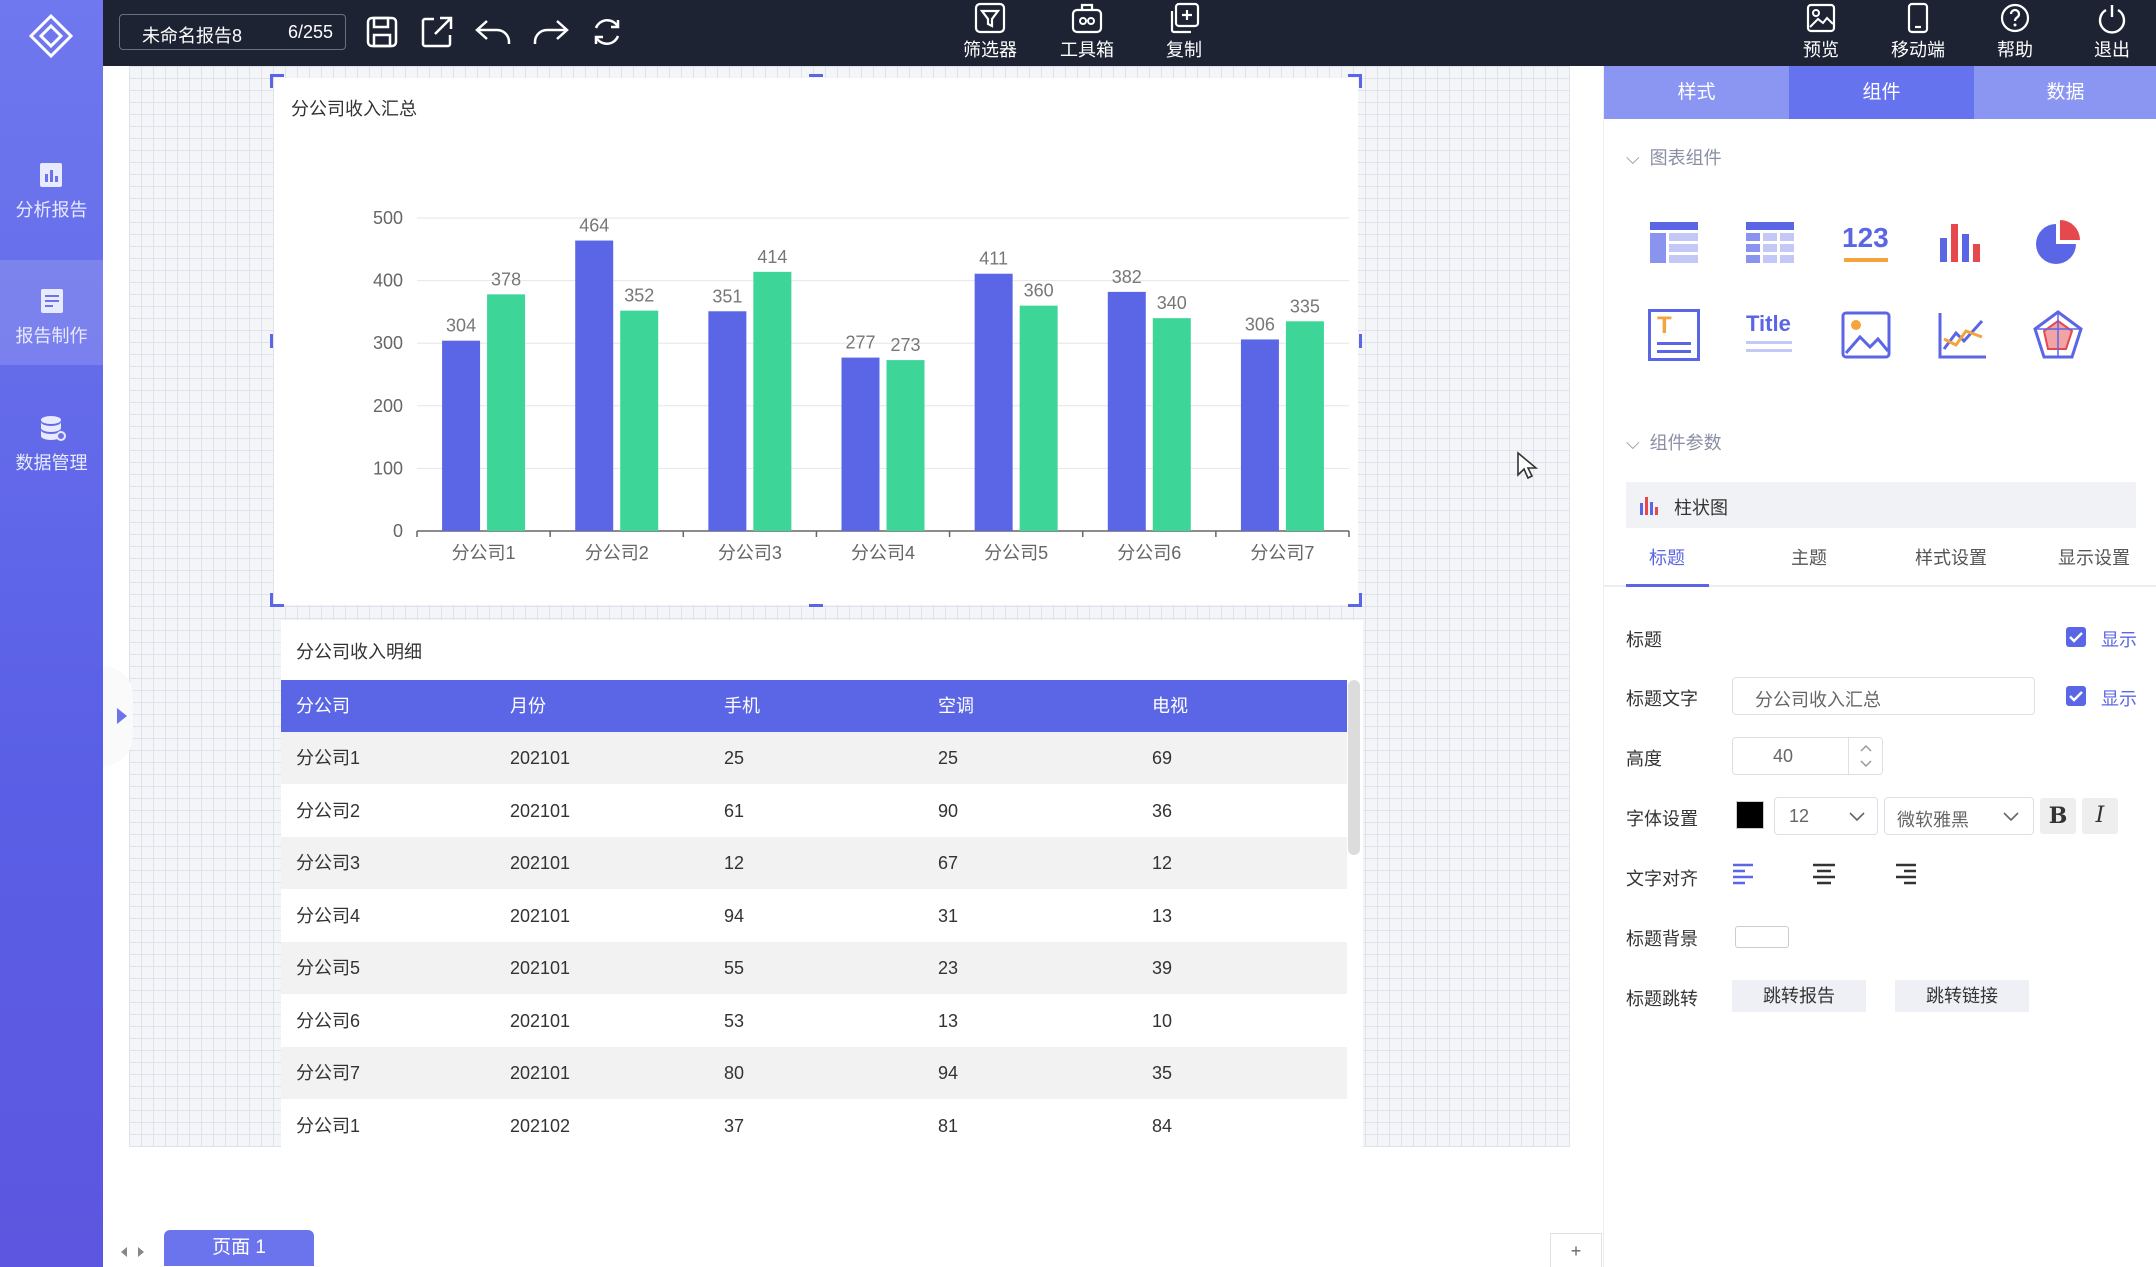 This screenshot has height=1267, width=2156. What do you see at coordinates (323, 706) in the screenshot?
I see `column-header: 分公司` at bounding box center [323, 706].